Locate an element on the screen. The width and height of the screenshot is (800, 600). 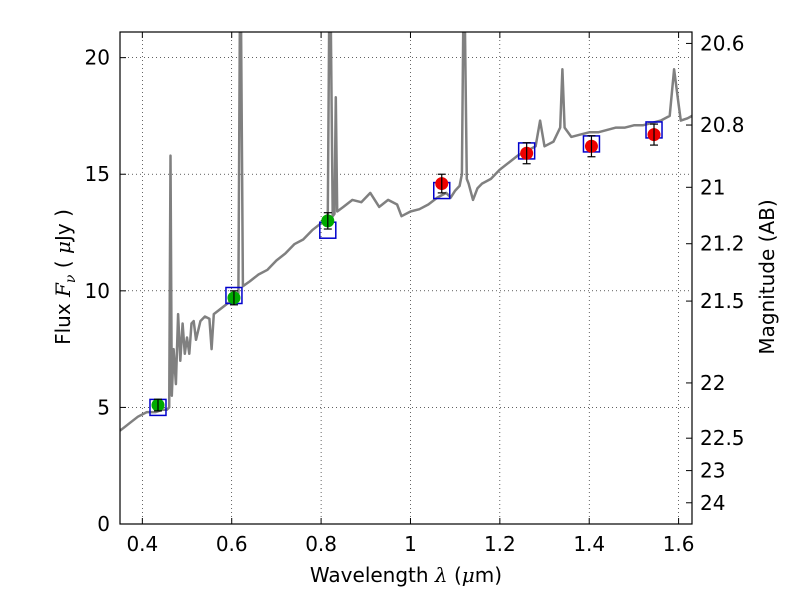
y-tick-label: 20 is located at coordinates (97, 58).